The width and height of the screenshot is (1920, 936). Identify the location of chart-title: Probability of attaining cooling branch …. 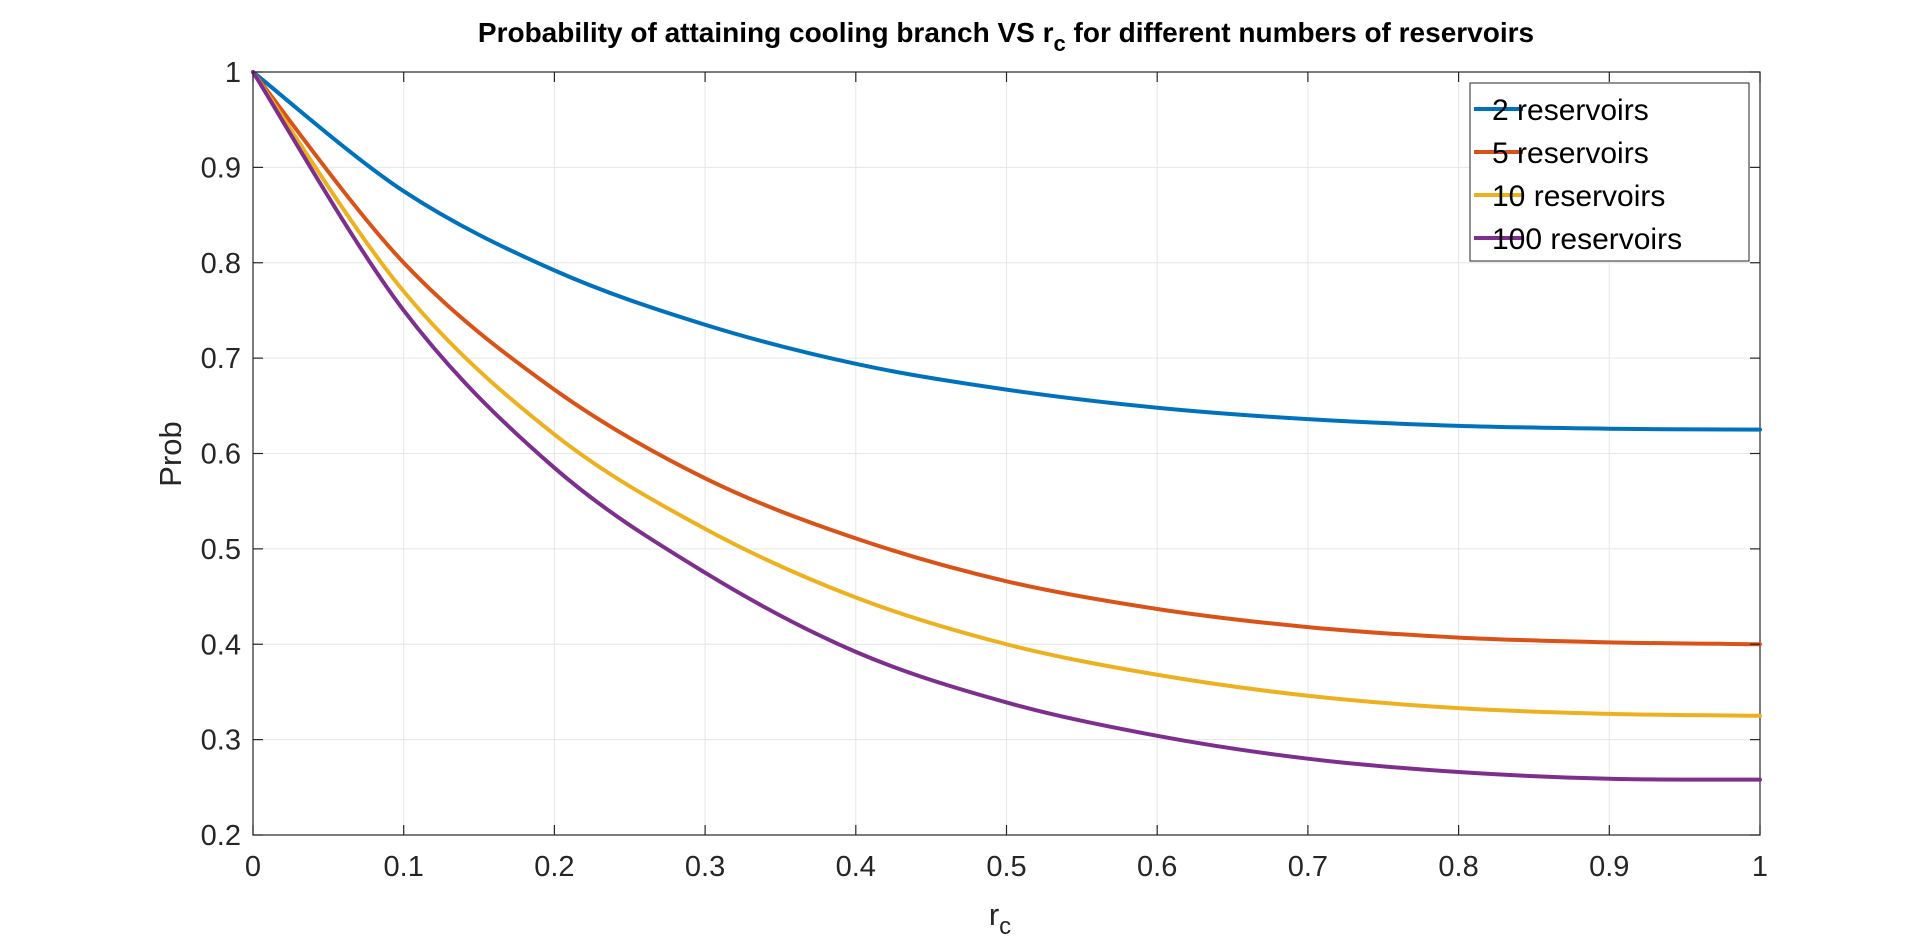
(1006, 36).